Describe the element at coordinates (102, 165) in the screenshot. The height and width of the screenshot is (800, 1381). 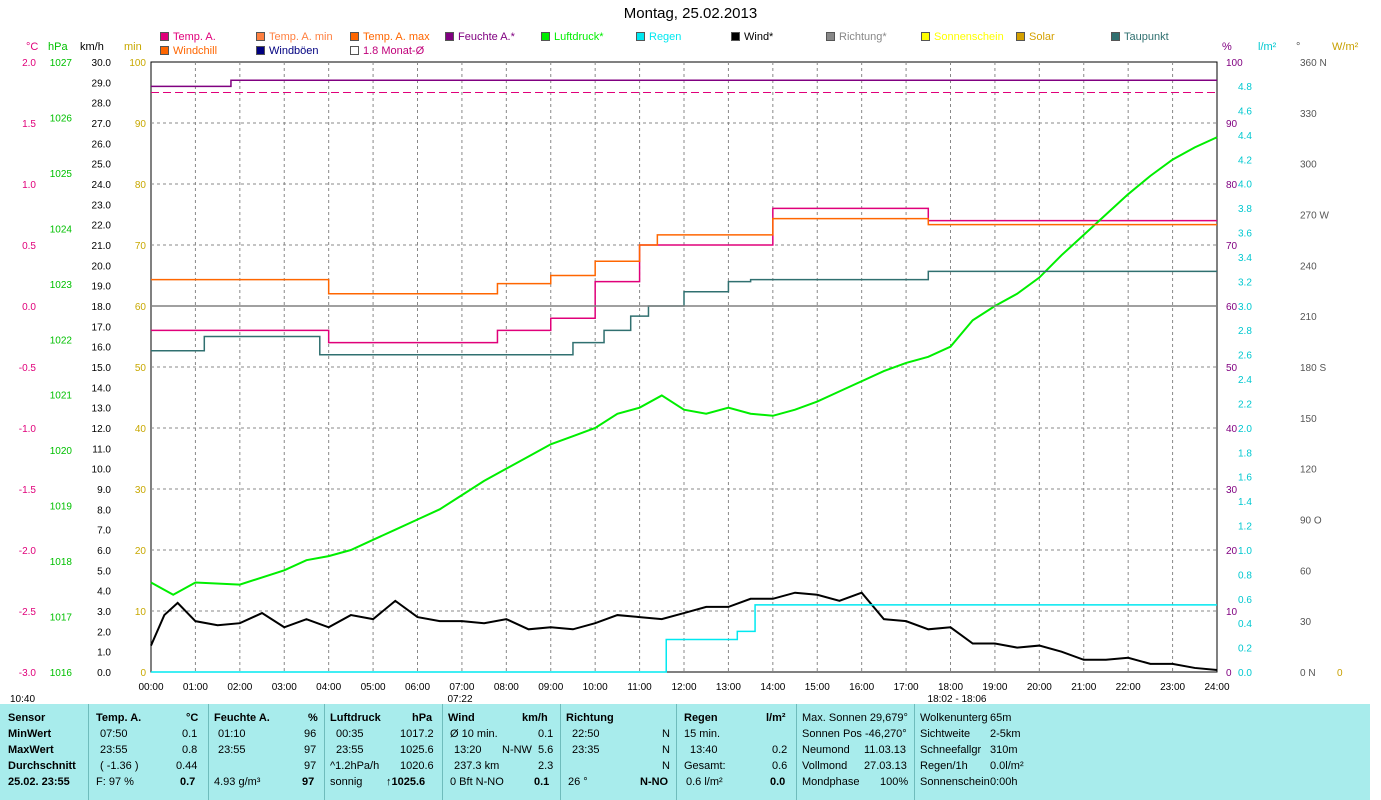
I see `y-tick-label-kmh: 25.0` at that location.